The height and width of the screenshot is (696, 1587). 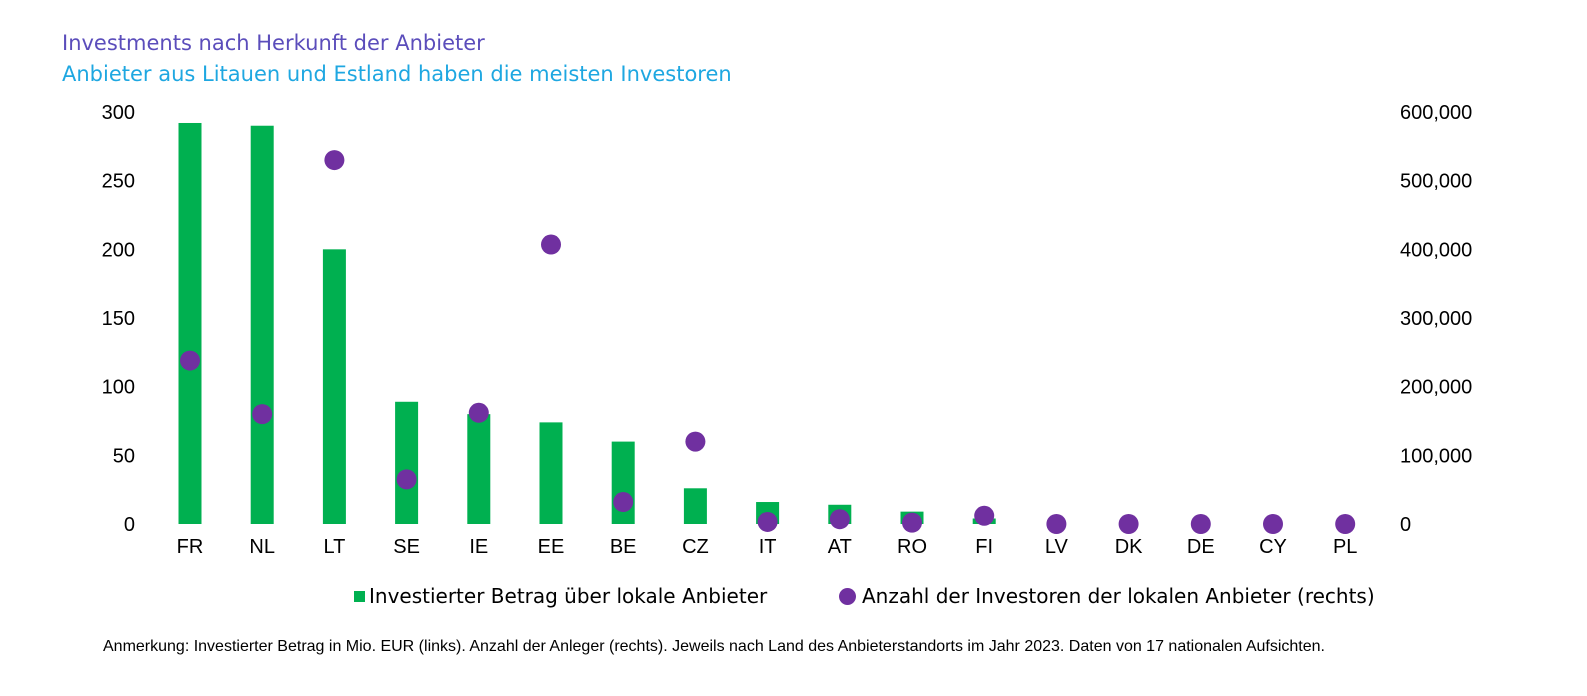 What do you see at coordinates (334, 547) in the screenshot?
I see `x-axis-tick: LT` at bounding box center [334, 547].